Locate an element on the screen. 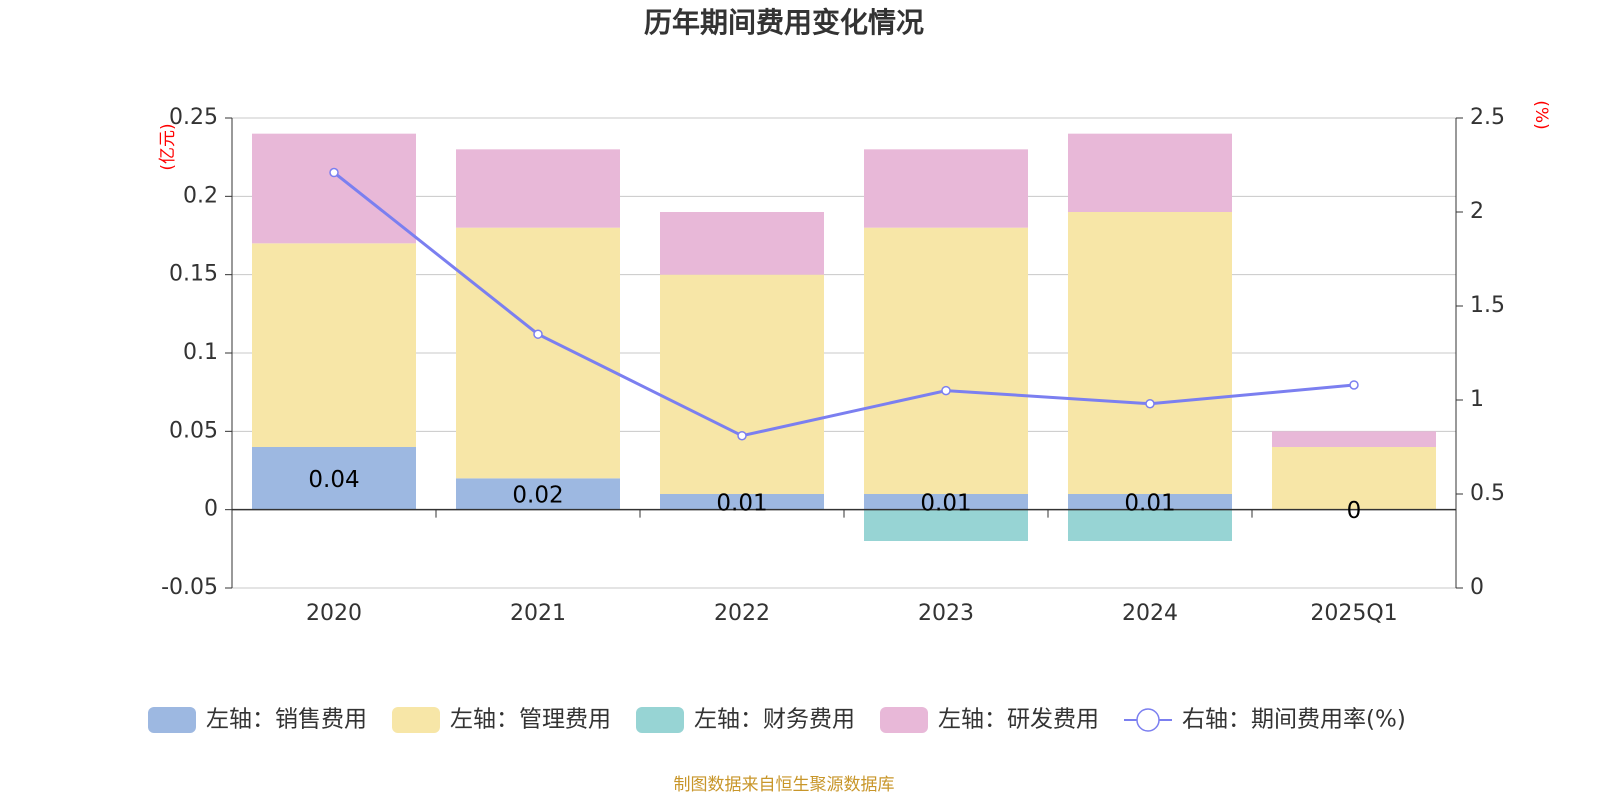  bar-data-label: 0.02 is located at coordinates (537, 496).